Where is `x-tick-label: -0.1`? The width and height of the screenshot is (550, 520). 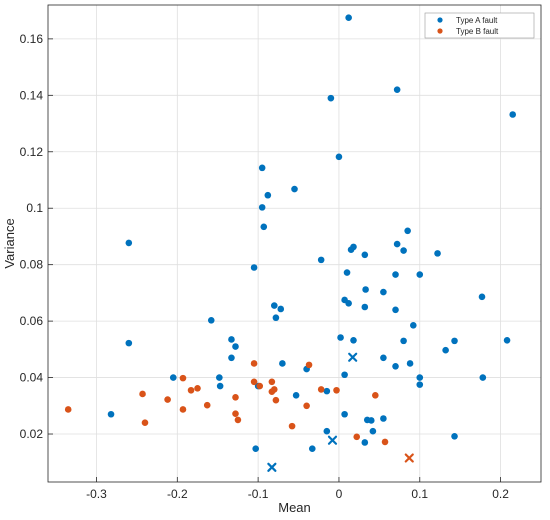 x-tick-label: -0.1 is located at coordinates (258, 494).